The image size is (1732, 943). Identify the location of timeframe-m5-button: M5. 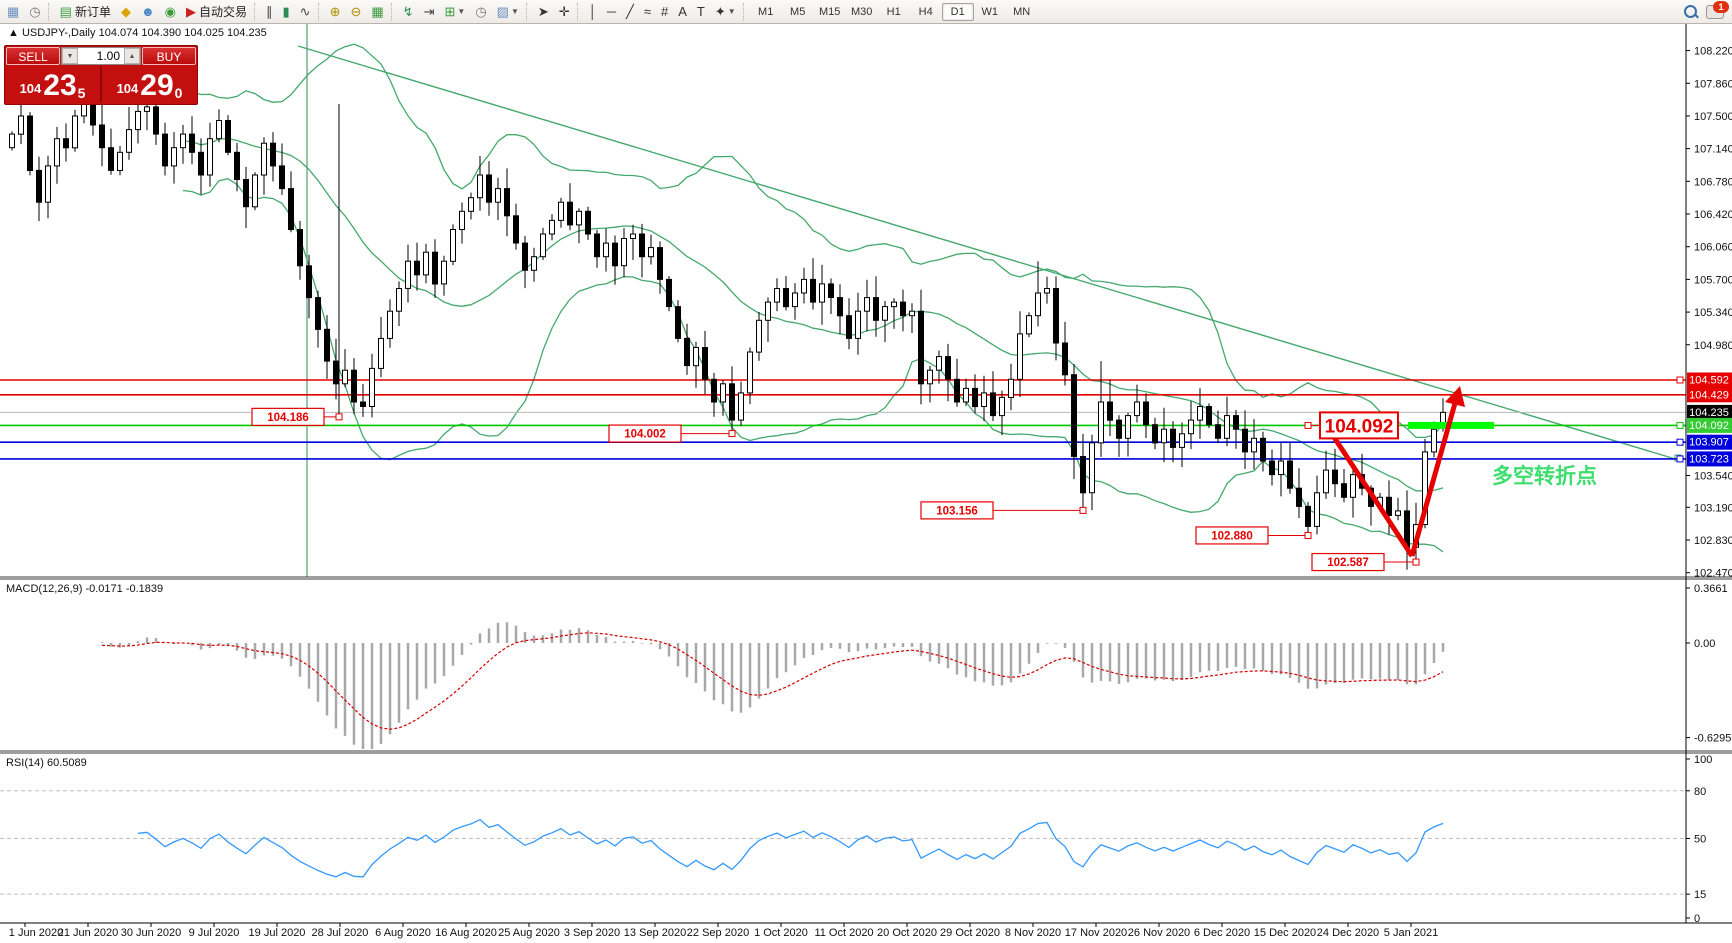
(798, 11).